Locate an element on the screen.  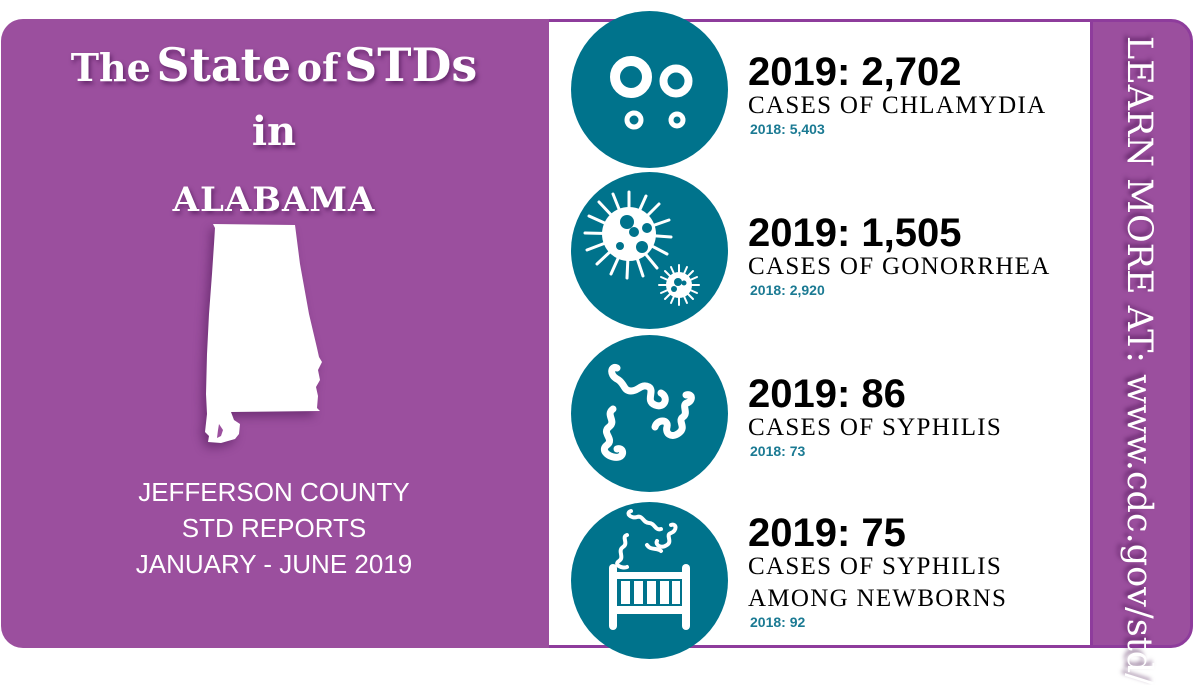
learn-more-strip is located at coordinates (1141, 333).